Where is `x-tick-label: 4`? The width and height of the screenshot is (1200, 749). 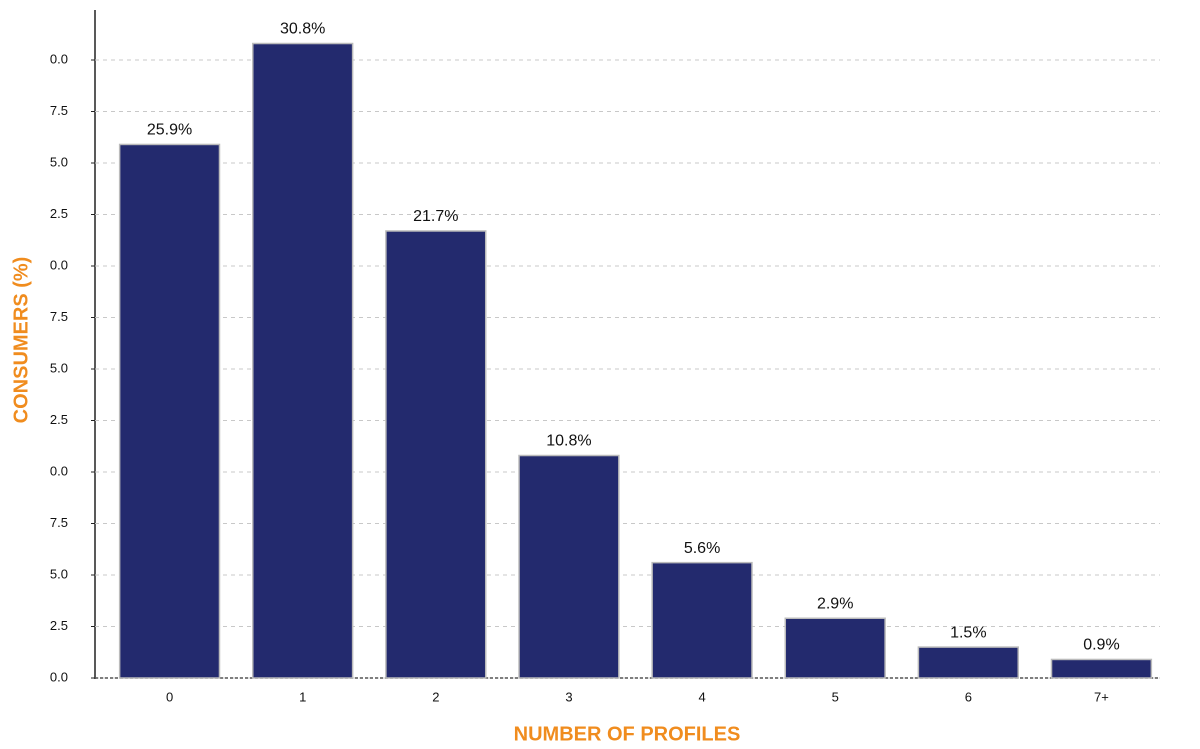
x-tick-label: 4 is located at coordinates (701, 696).